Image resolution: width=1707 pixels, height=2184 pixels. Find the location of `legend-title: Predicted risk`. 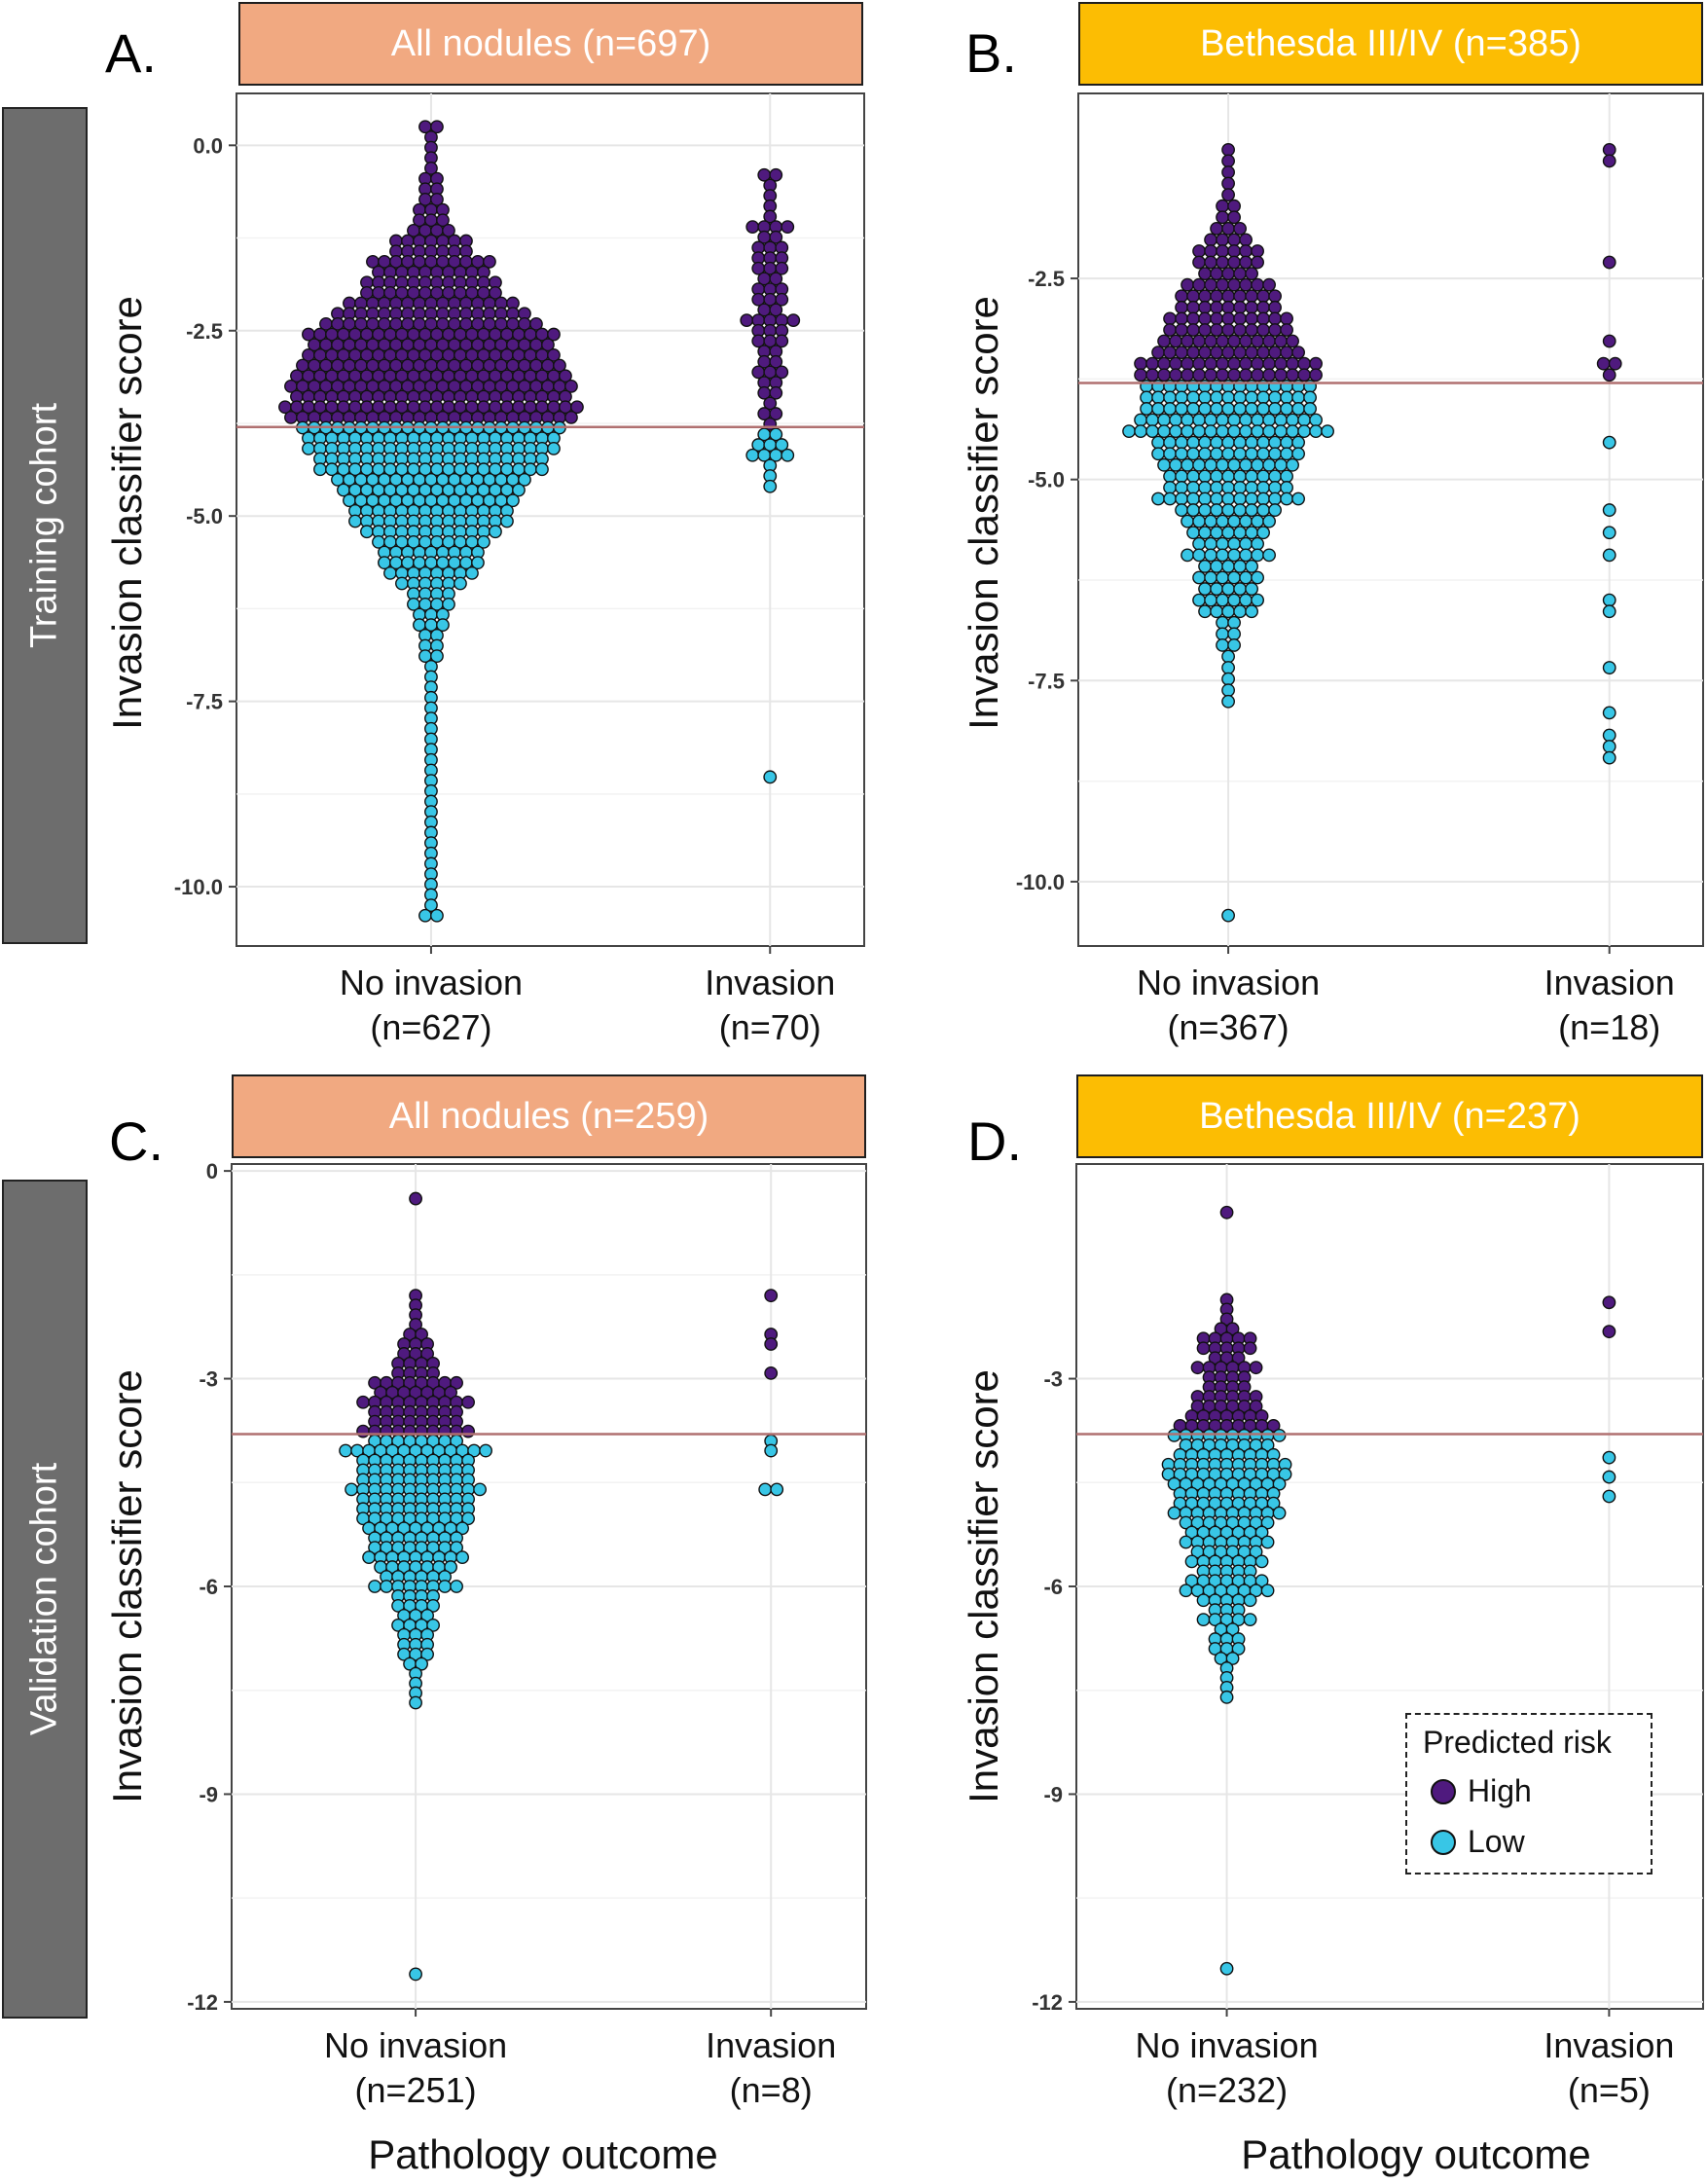

legend-title: Predicted risk is located at coordinates (1517, 1742).